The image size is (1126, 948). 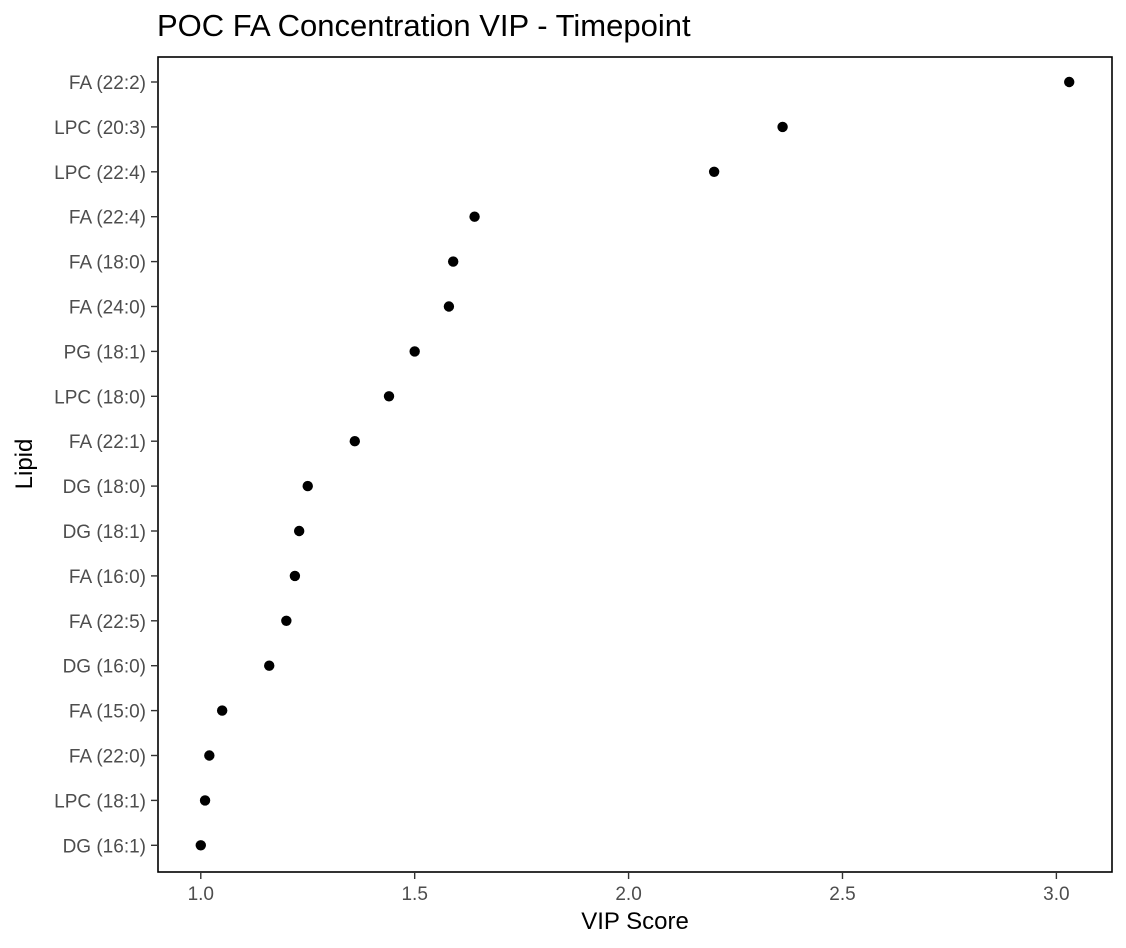 I want to click on x-tick-label: 1.0, so click(x=201, y=894).